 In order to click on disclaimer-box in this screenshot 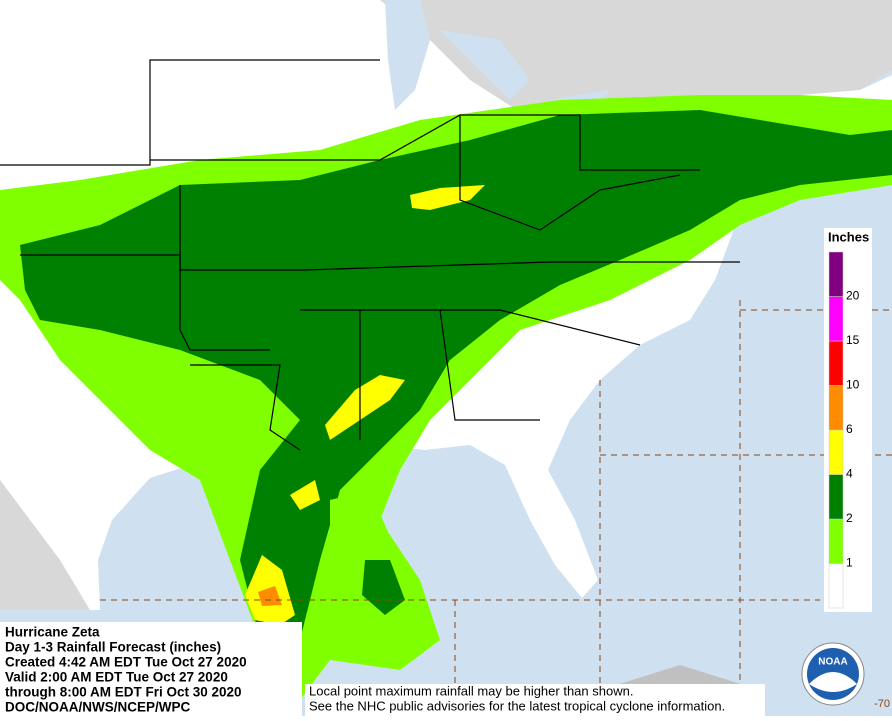, I will do `click(535, 700)`.